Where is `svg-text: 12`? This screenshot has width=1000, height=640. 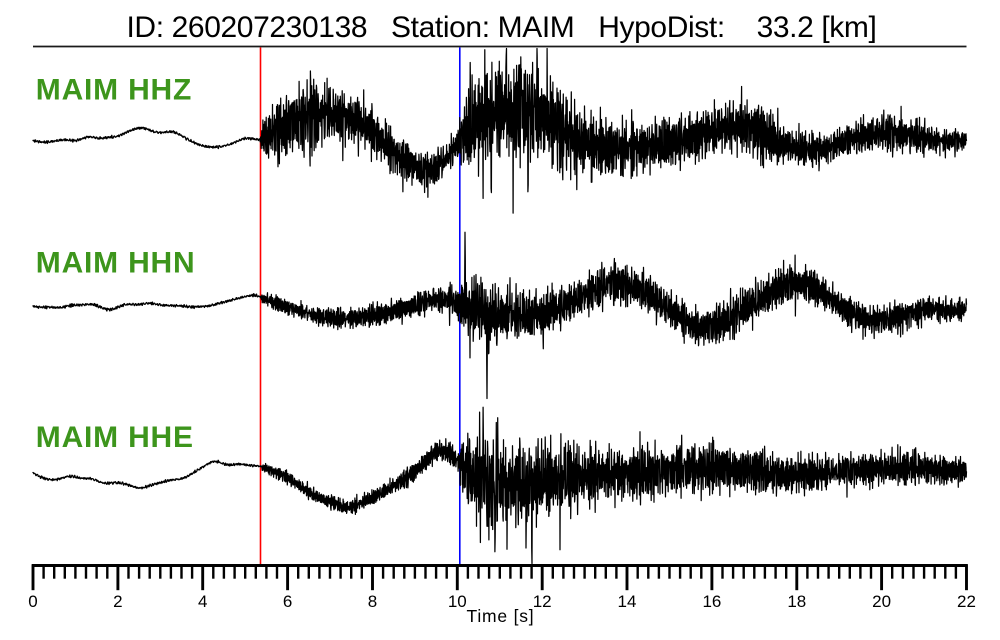
svg-text: 12 is located at coordinates (542, 601).